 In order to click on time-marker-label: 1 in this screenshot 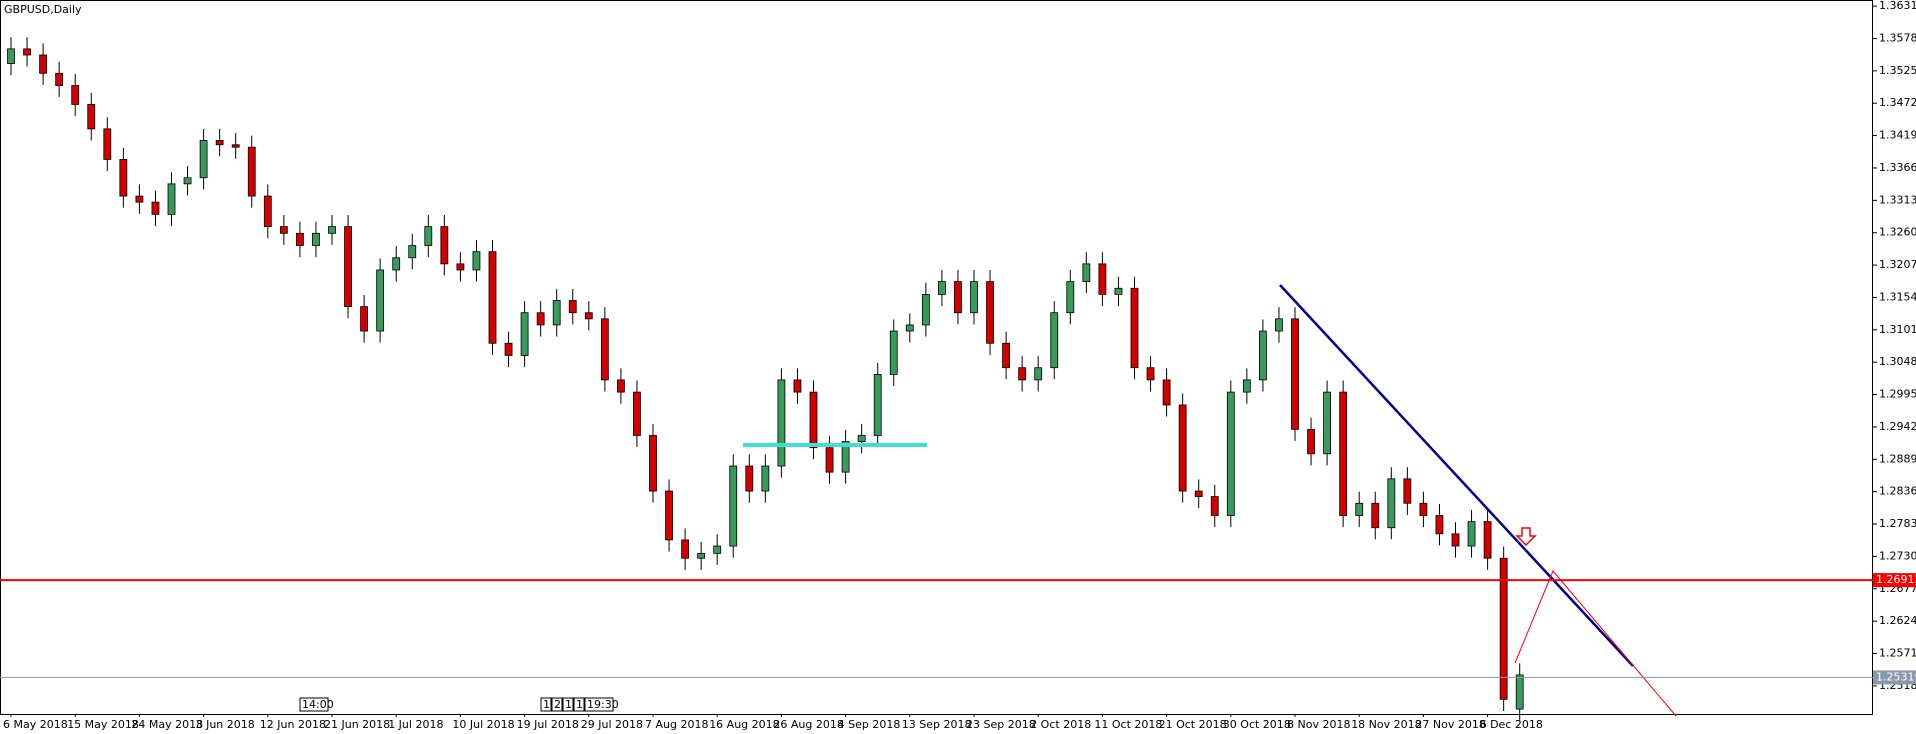, I will do `click(568, 704)`.